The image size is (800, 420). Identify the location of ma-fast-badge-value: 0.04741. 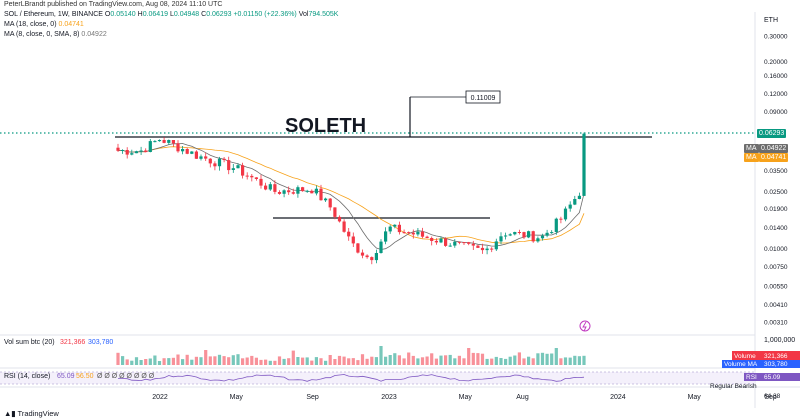
(774, 157).